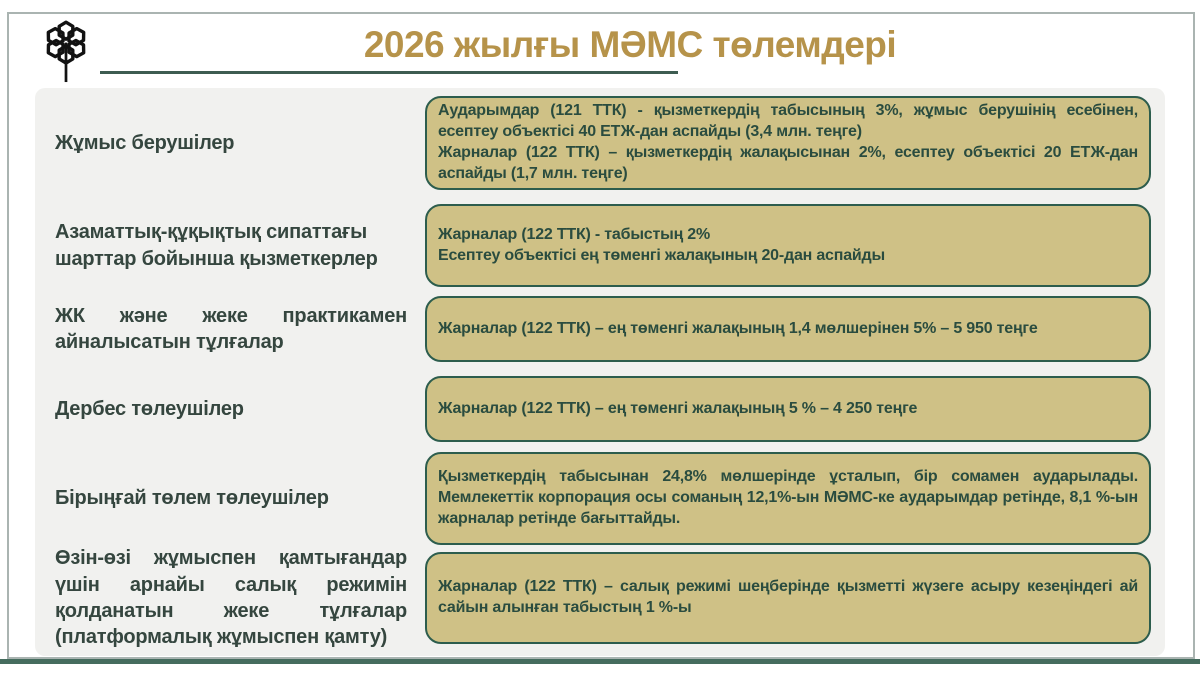 The width and height of the screenshot is (1200, 675). I want to click on row-label: Жұмыс берушілер, so click(145, 142).